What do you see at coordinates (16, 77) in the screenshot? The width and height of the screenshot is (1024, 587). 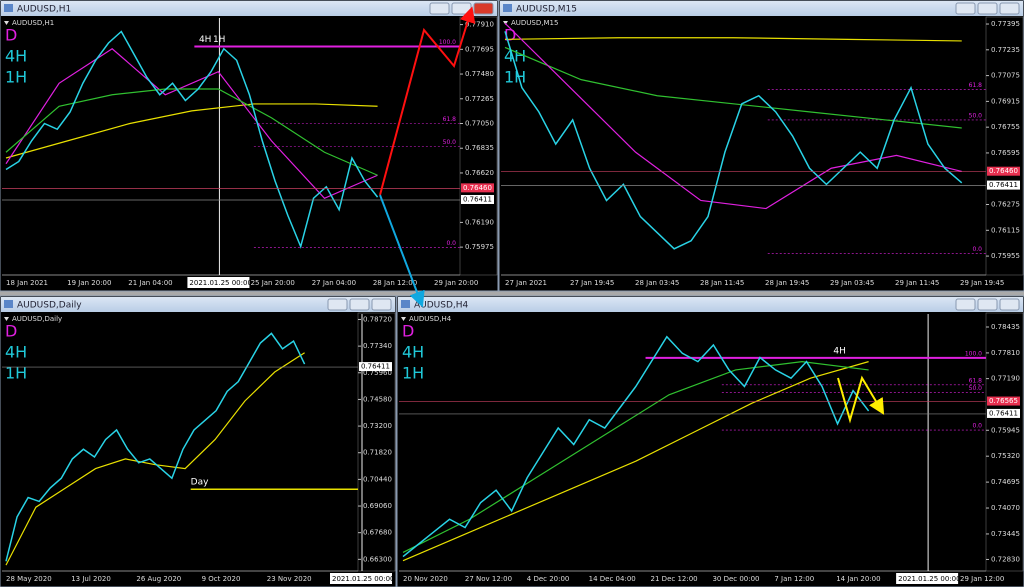 I see `timeframe-label: 1H` at bounding box center [16, 77].